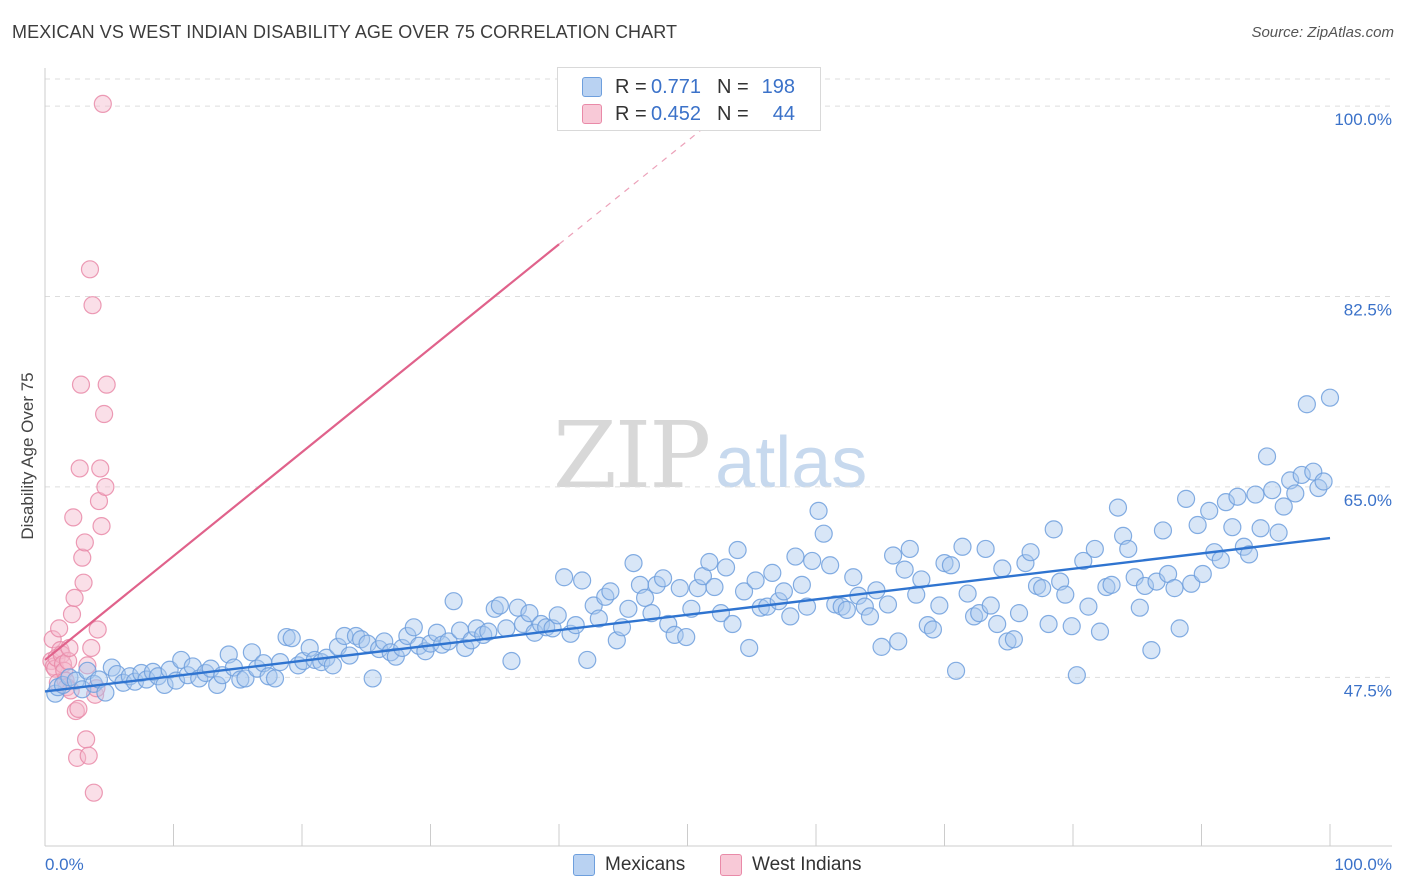 Image resolution: width=1406 pixels, height=892 pixels. Describe the element at coordinates (791, 463) in the screenshot. I see `watermark-atlas: atlas` at that location.